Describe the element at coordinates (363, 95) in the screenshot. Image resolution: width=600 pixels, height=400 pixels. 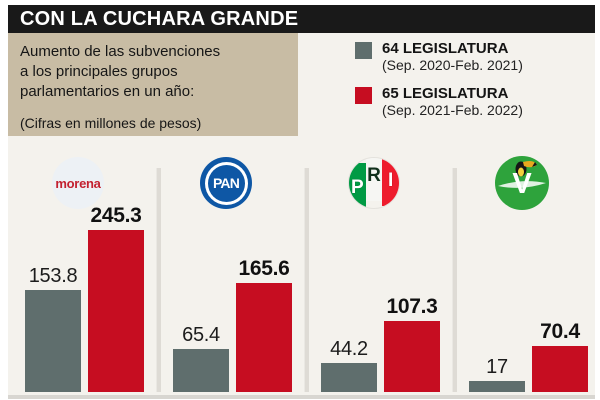
I see `legend-swatch-red` at that location.